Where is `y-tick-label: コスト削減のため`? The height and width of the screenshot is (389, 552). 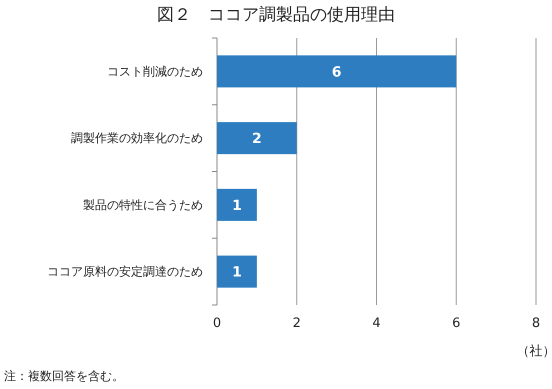 y-tick-label: コスト削減のため is located at coordinates (155, 71).